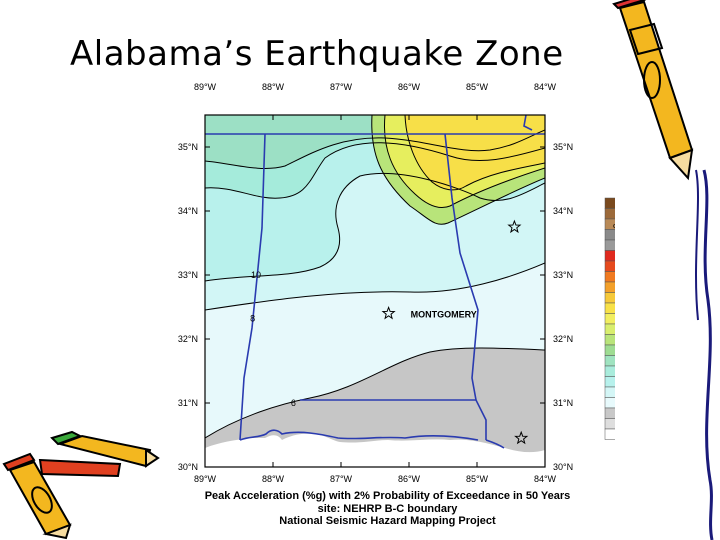 Image resolution: width=720 pixels, height=540 pixels. What do you see at coordinates (188, 403) in the screenshot?
I see `lat-label-left: 31°N` at bounding box center [188, 403].